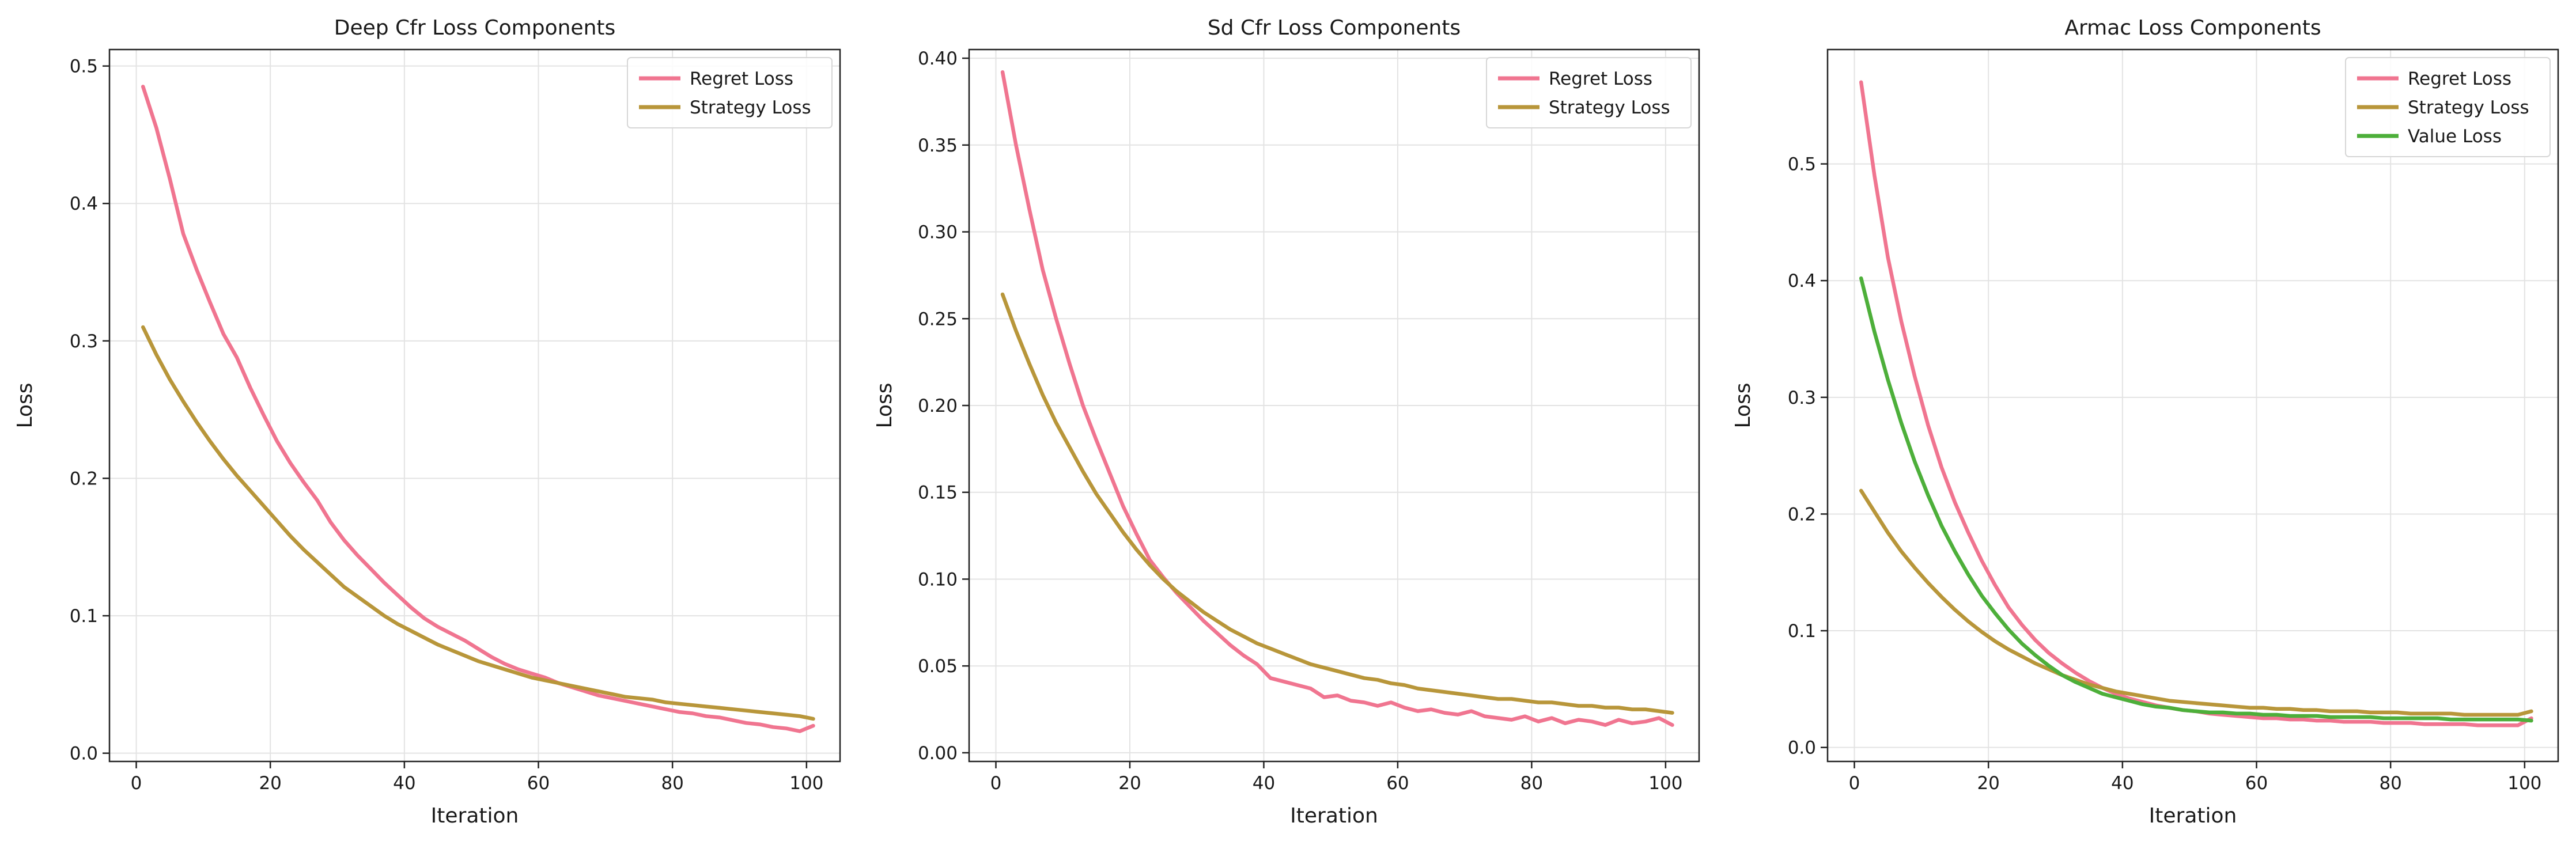 Image resolution: width=2576 pixels, height=849 pixels. Describe the element at coordinates (1337, 503) in the screenshot. I see `panel-2-line-strategy-loss` at that location.